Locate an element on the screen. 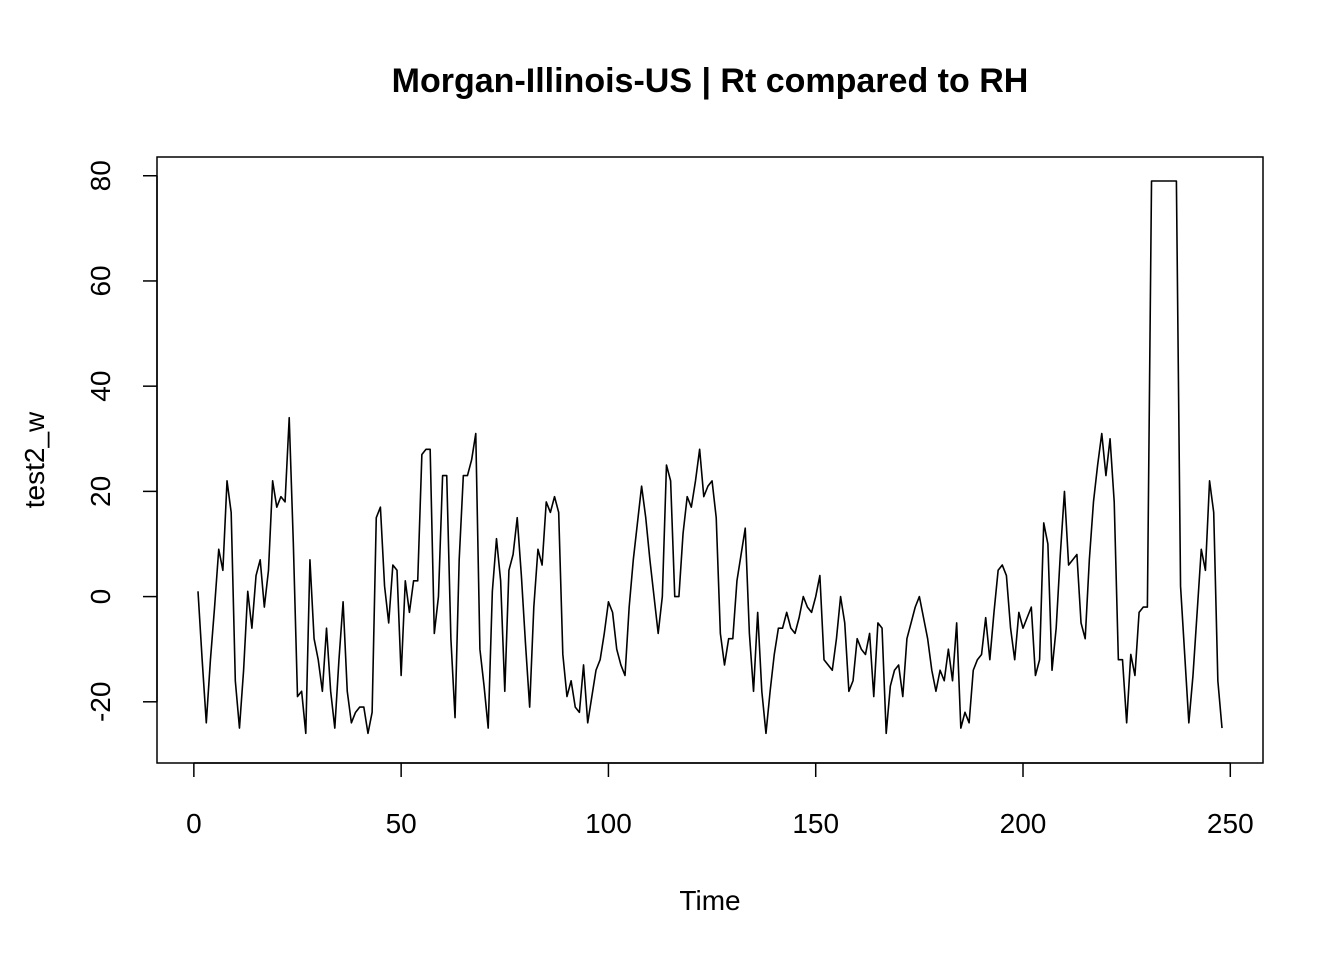 The height and width of the screenshot is (960, 1344). y-tick-label: 40 is located at coordinates (100, 386).